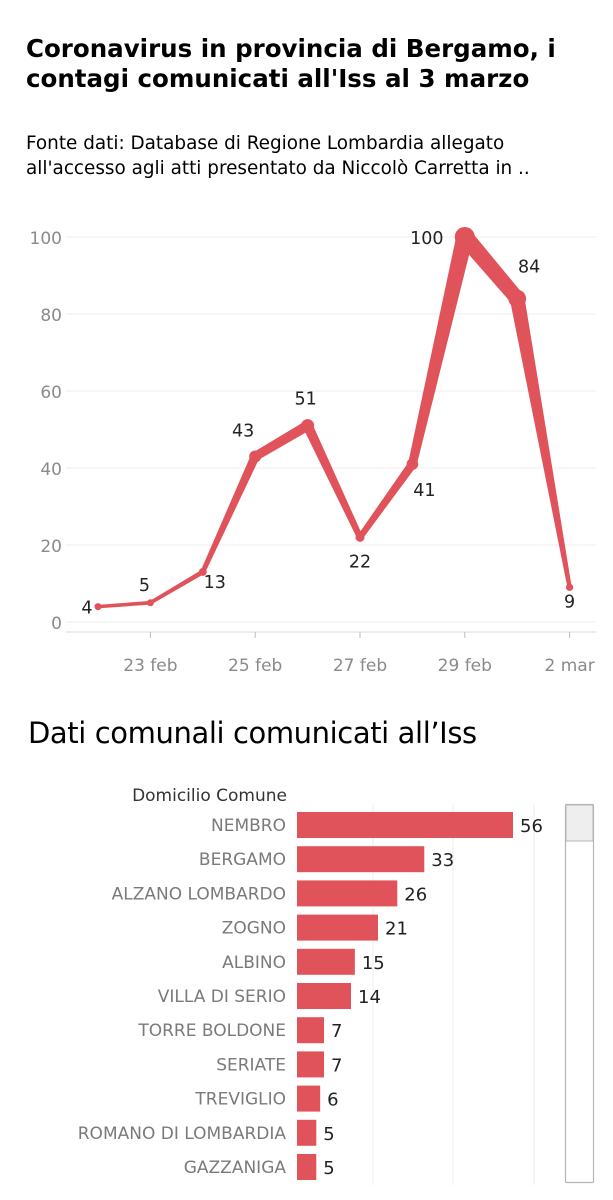 The height and width of the screenshot is (1200, 613). I want to click on x-tick-label: 27 feb, so click(360, 666).